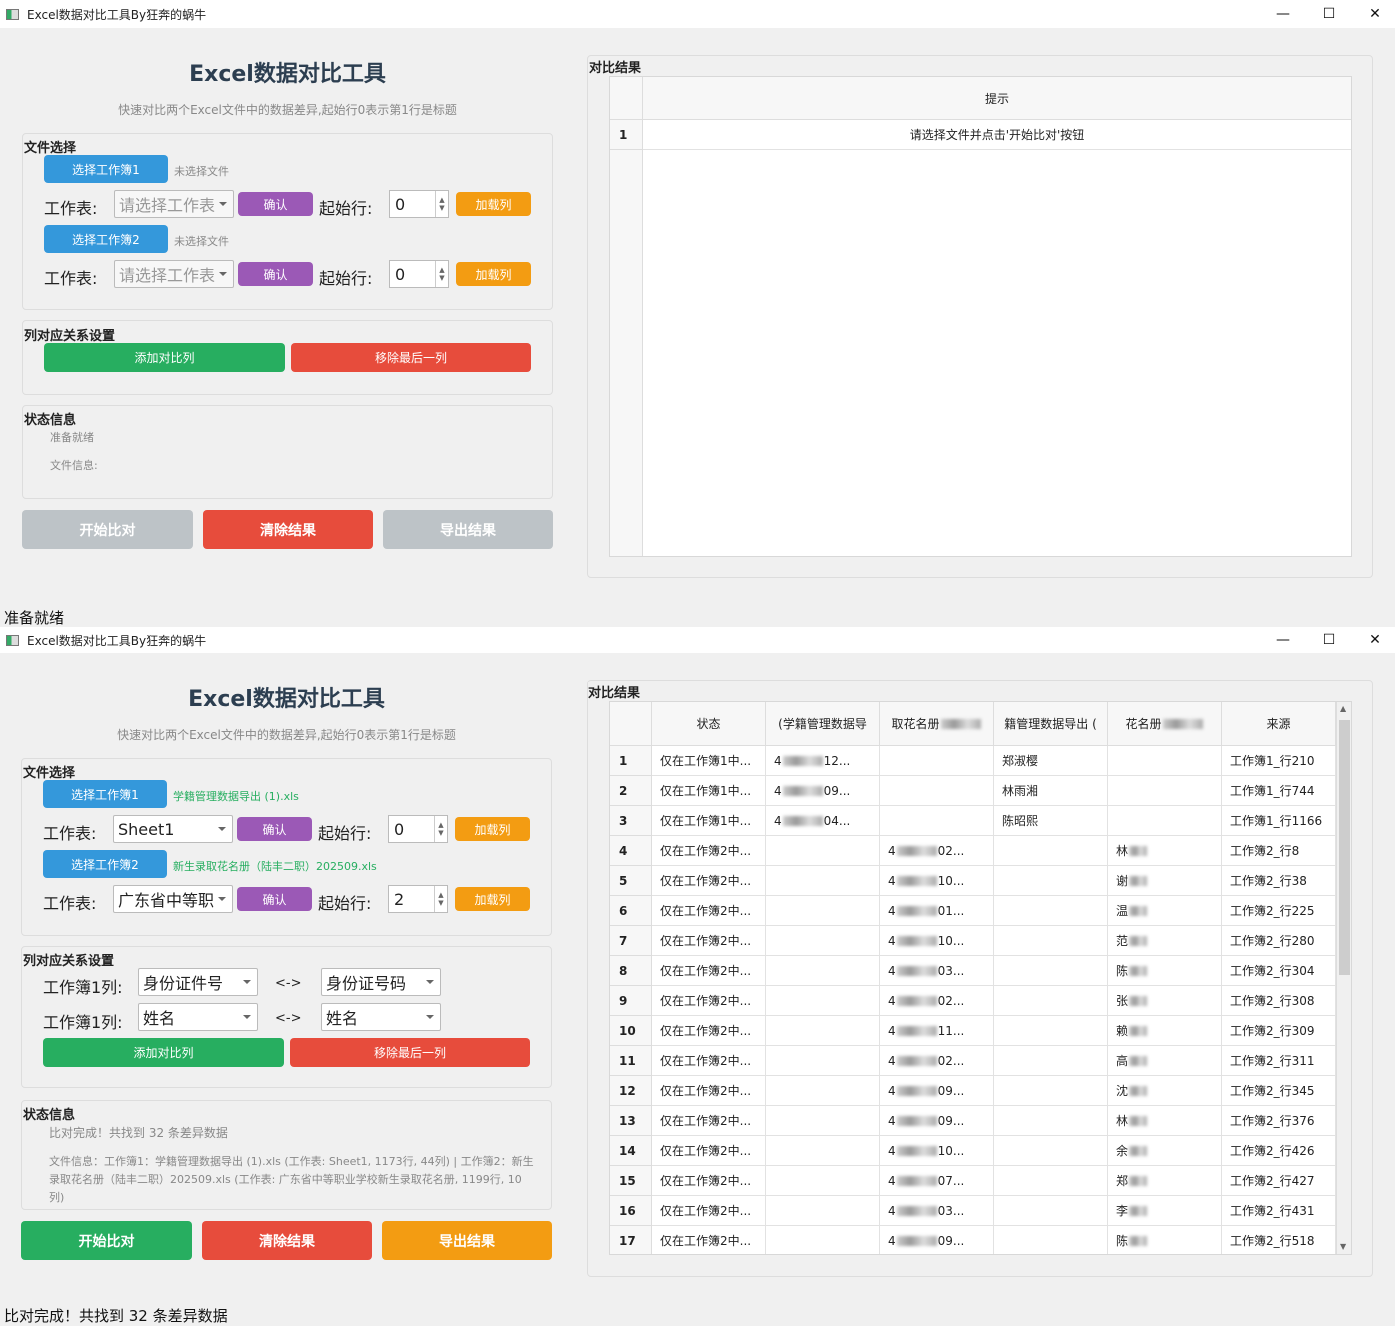  I want to click on select-workbook2-button: 选择工作簿2, so click(106, 239).